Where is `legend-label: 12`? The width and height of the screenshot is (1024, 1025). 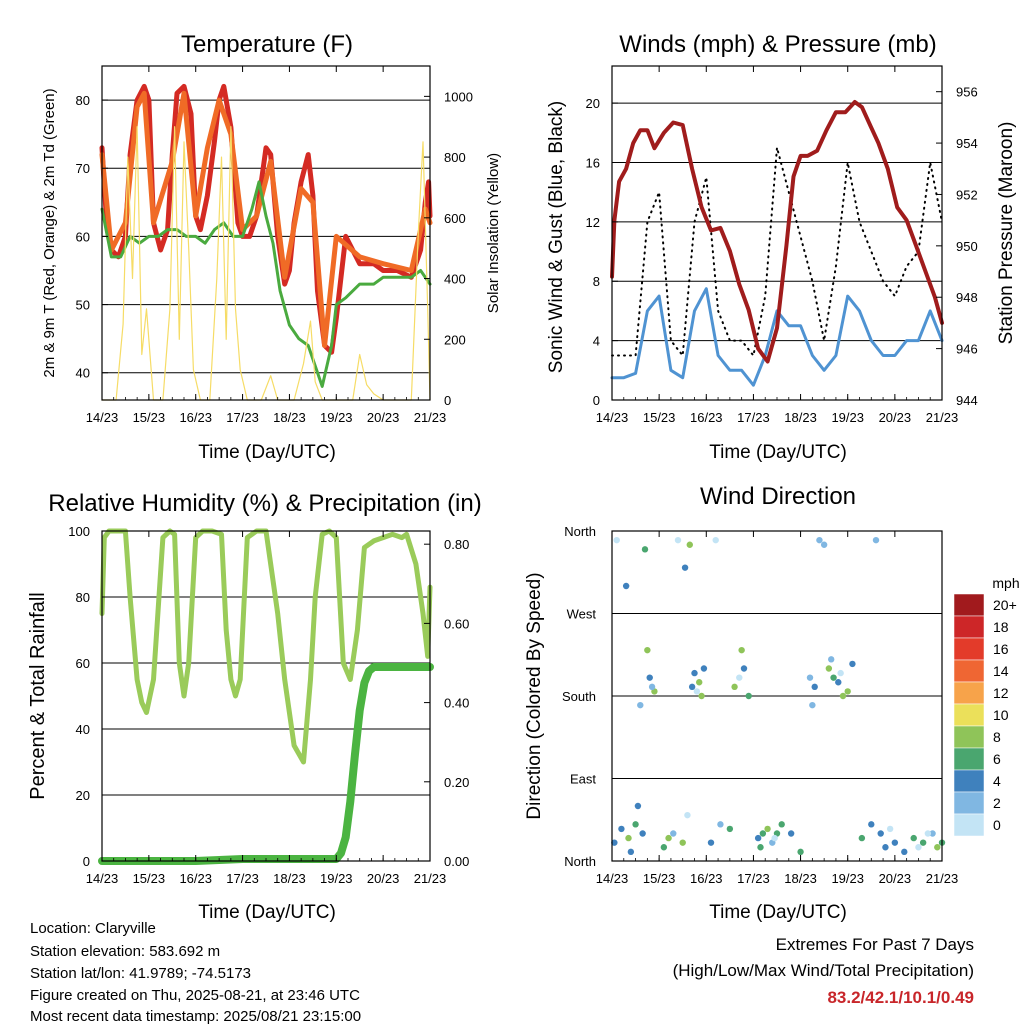 legend-label: 12 is located at coordinates (1001, 693).